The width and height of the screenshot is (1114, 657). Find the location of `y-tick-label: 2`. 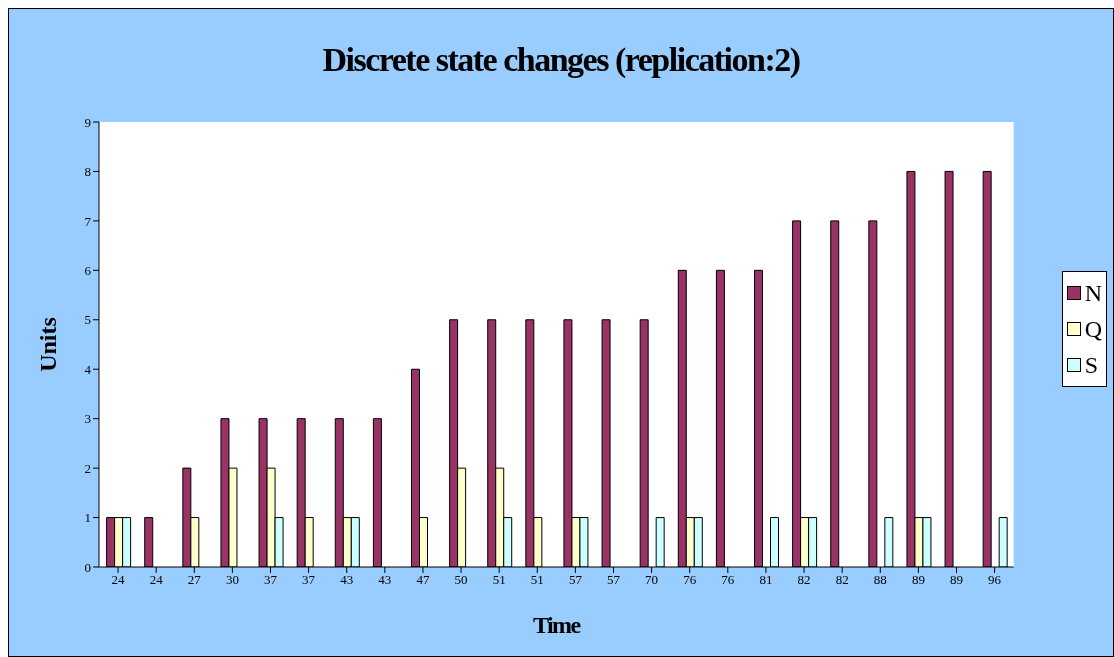

y-tick-label: 2 is located at coordinates (87, 468).